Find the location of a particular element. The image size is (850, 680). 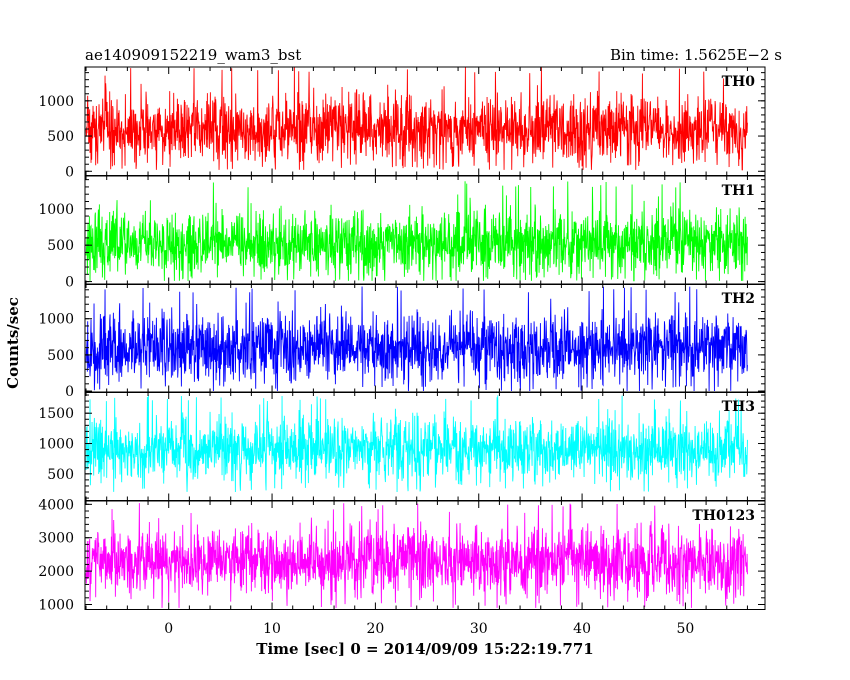

header-right: Bin time: 1.5625E−2 s is located at coordinates (696, 55).